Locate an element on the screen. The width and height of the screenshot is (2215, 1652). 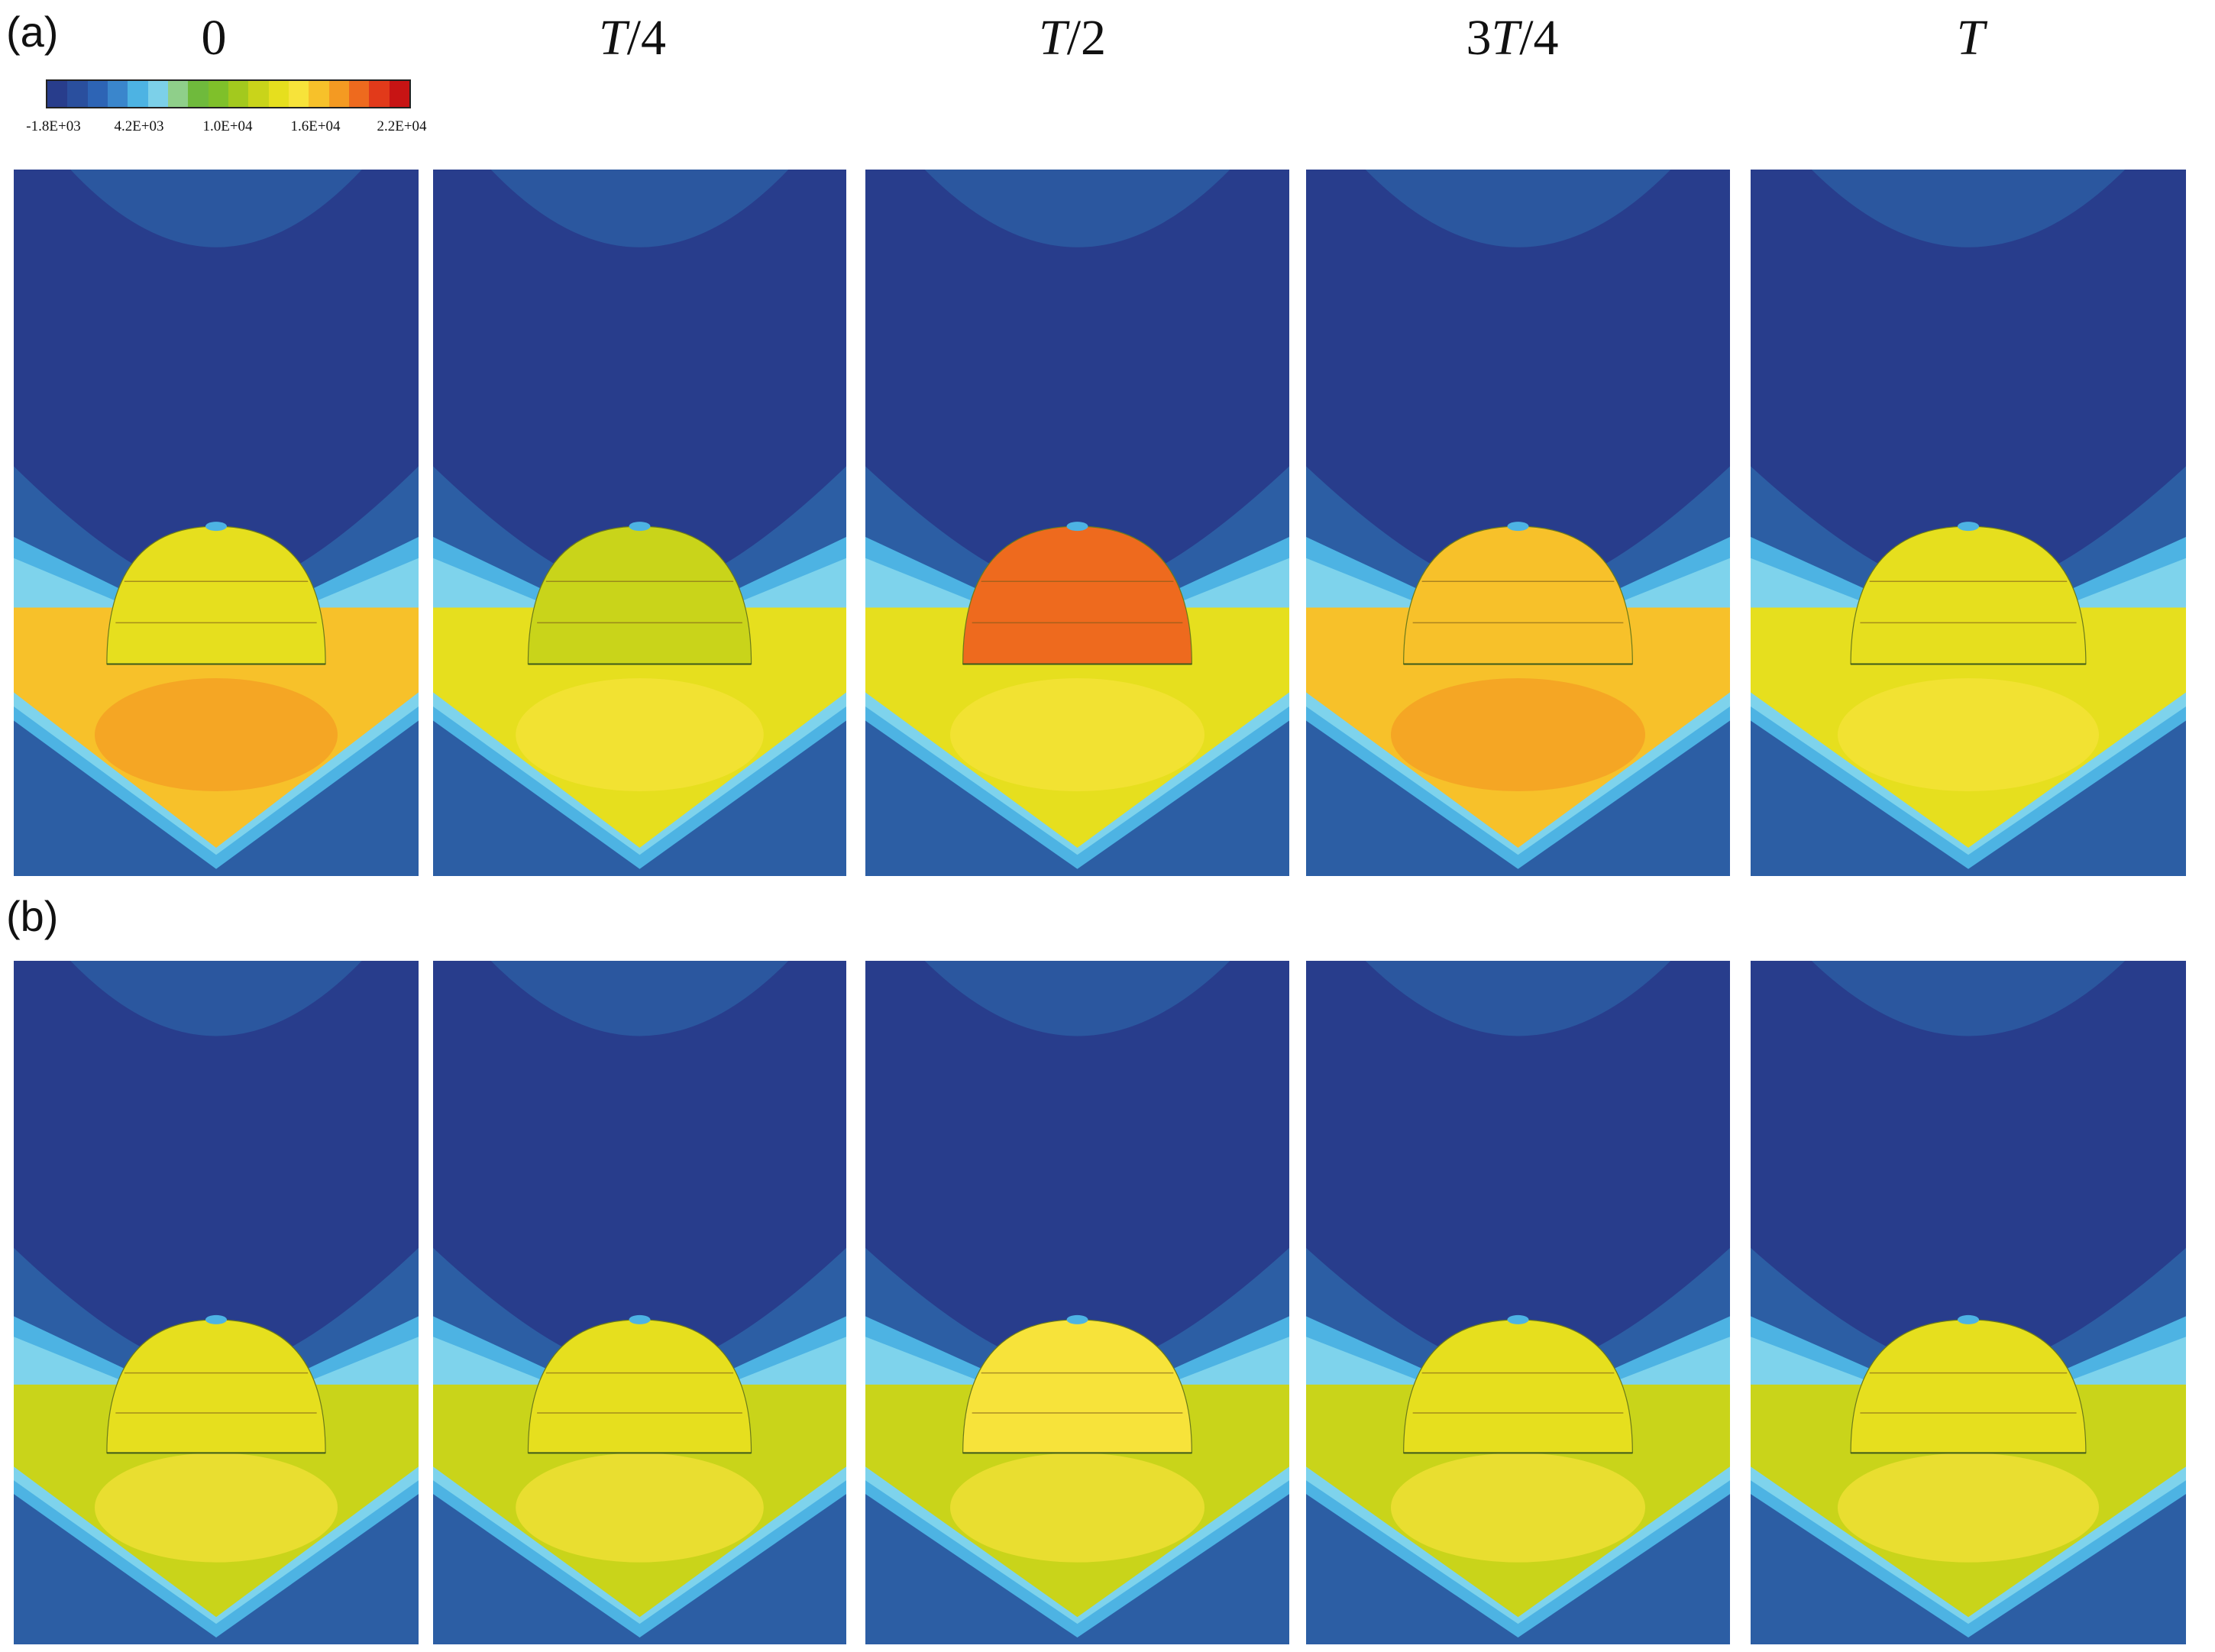
column-title-0: 0 is located at coordinates (214, 38).